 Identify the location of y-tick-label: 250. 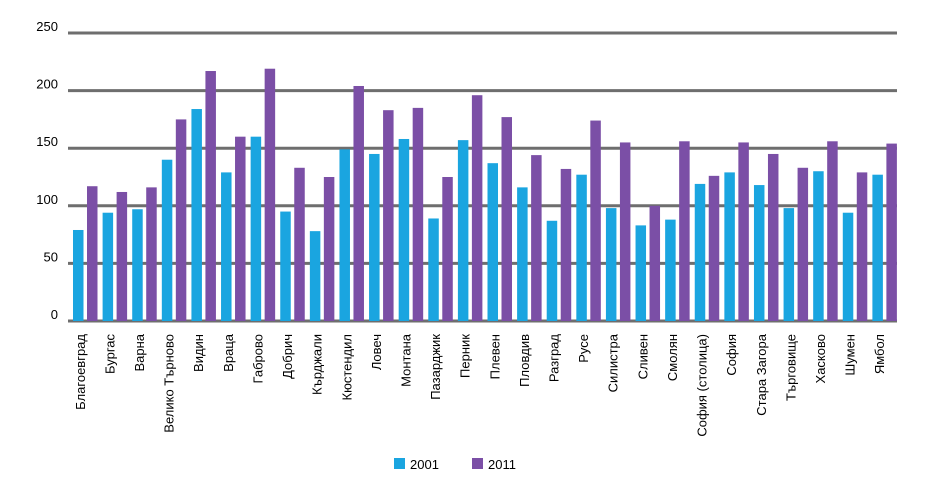
(47, 26).